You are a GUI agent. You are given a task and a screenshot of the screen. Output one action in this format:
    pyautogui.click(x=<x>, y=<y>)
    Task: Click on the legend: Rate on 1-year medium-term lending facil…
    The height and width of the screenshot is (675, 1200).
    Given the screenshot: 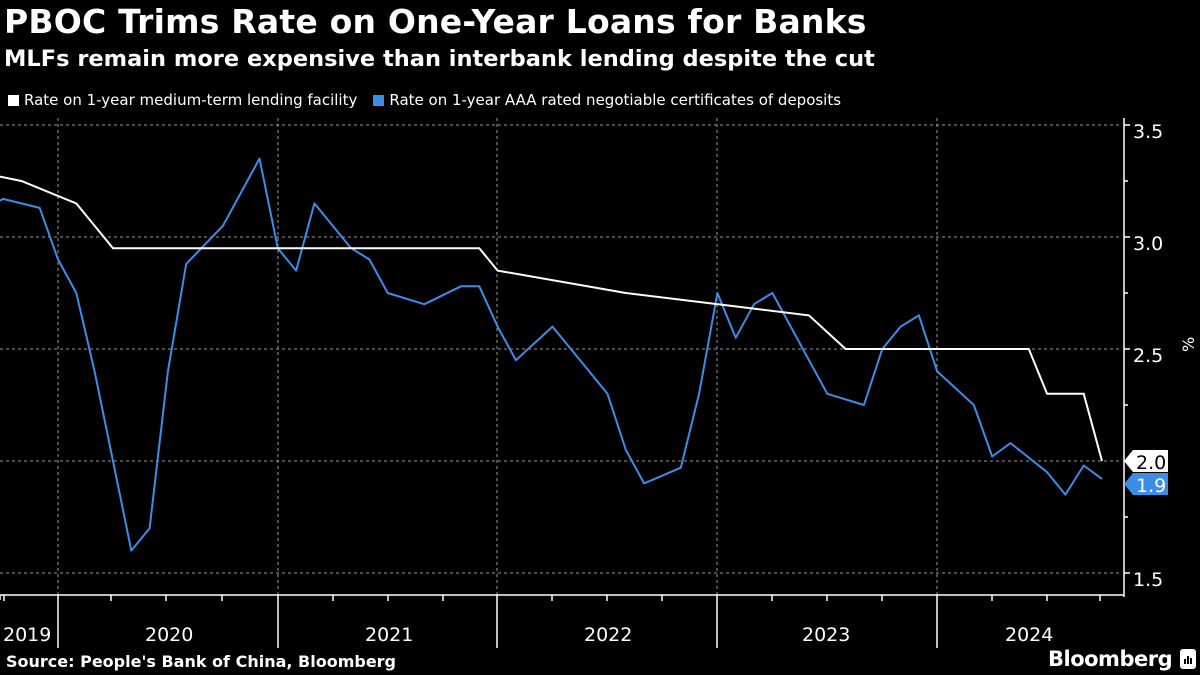 What is the action you would take?
    pyautogui.click(x=432, y=100)
    